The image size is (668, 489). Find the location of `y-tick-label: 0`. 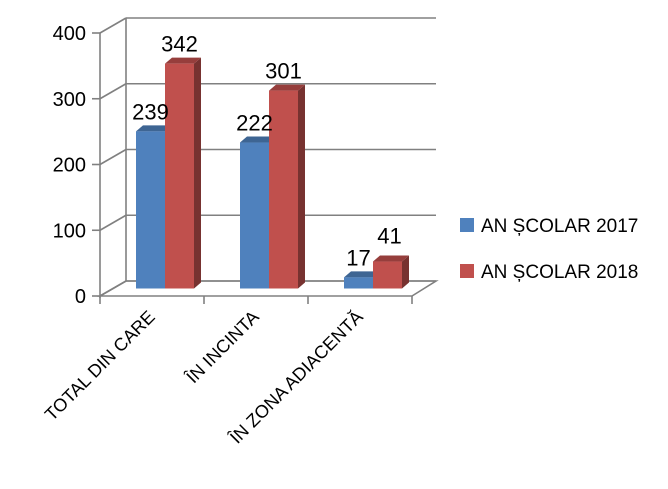

y-tick-label: 0 is located at coordinates (80, 297).